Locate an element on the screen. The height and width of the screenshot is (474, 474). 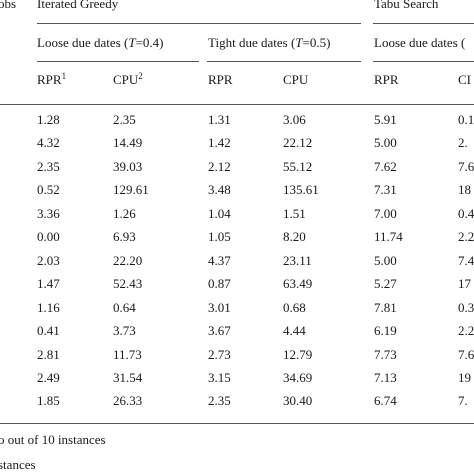
subgroup-rule-ts-loose is located at coordinates (423, 61).